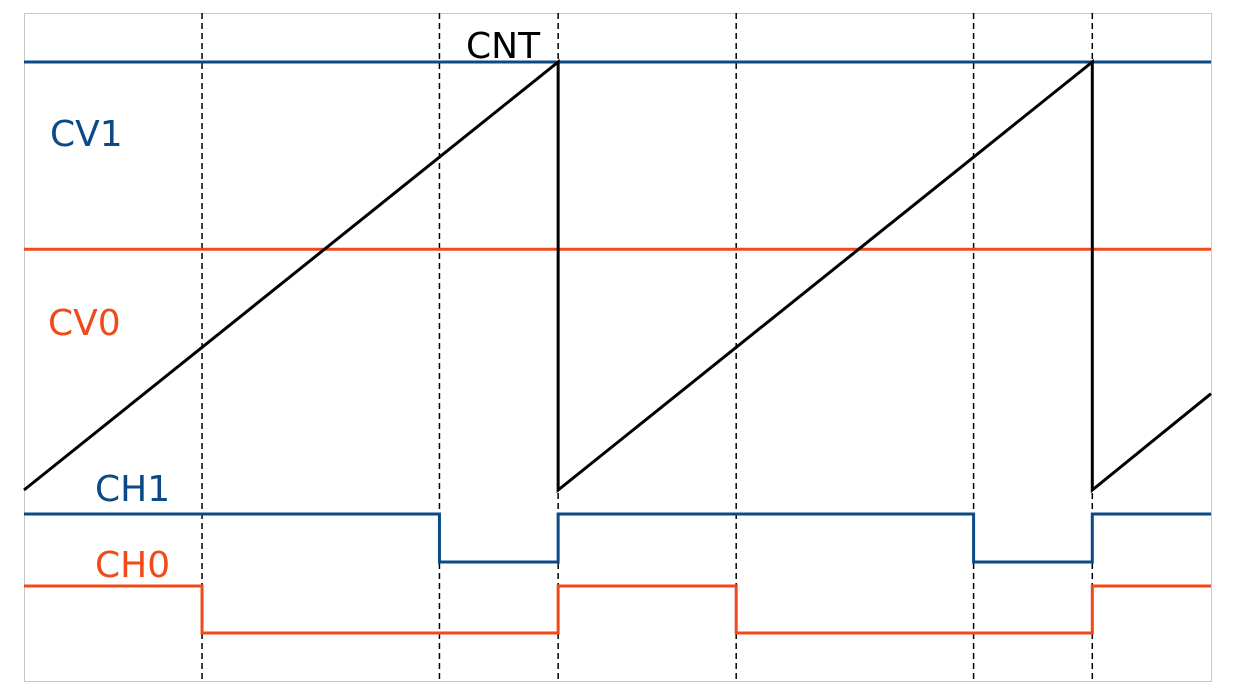  Describe the element at coordinates (617, 538) in the screenshot. I see `ch1-output-wave` at that location.